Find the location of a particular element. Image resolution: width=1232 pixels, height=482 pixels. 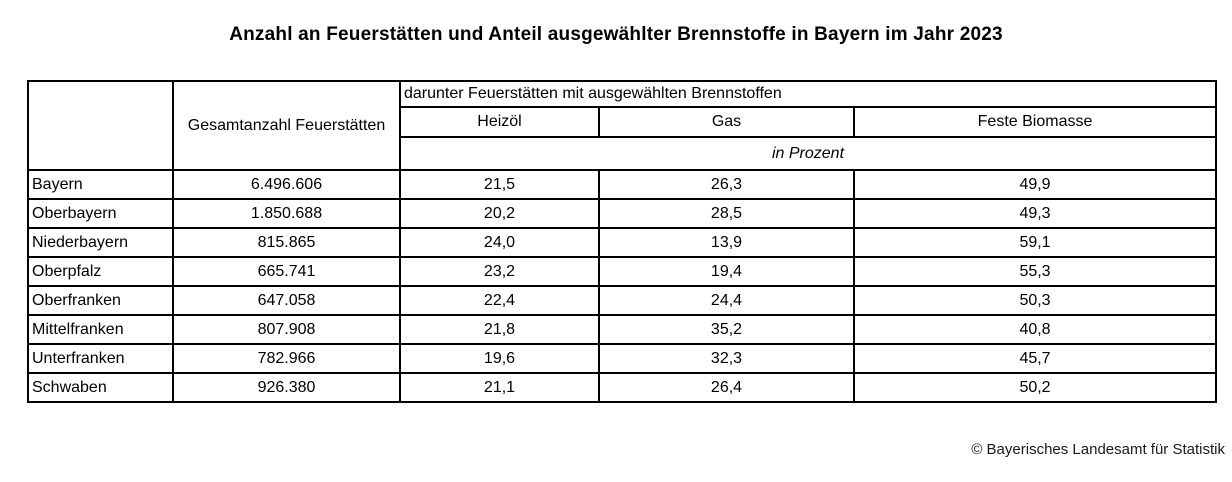

gas-cell: 32,3 is located at coordinates (726, 358).